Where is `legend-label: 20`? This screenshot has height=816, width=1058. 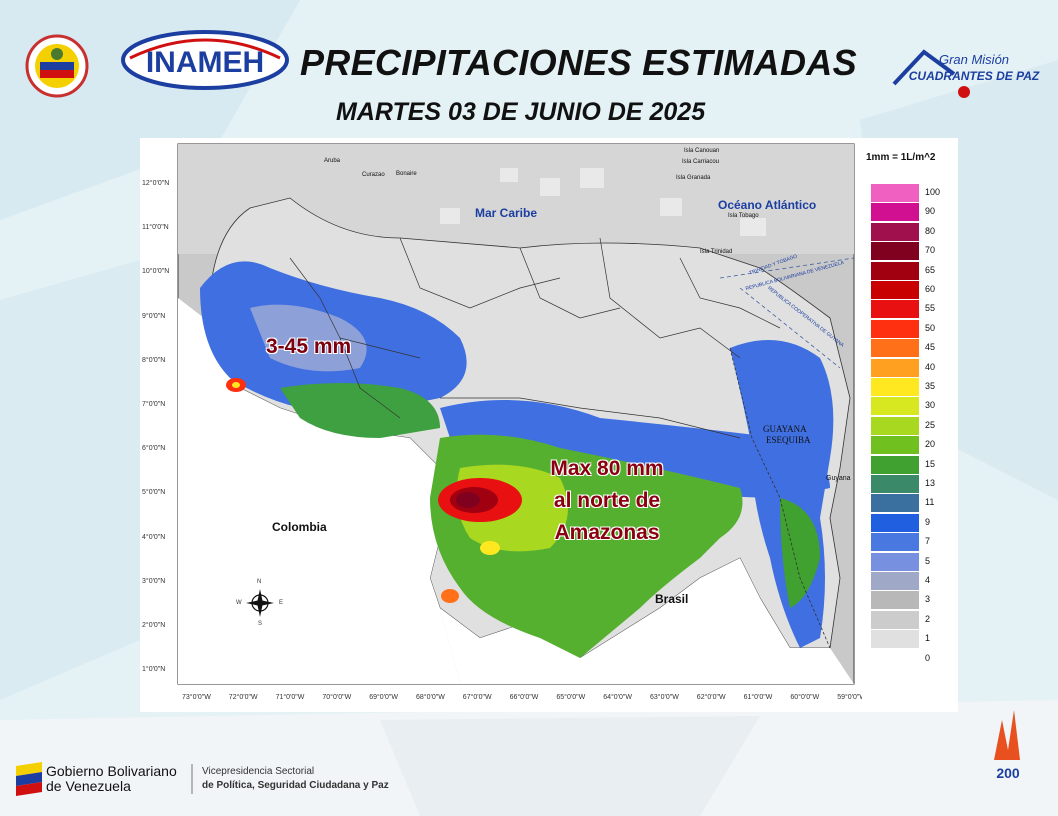
legend-label: 20 is located at coordinates (930, 444).